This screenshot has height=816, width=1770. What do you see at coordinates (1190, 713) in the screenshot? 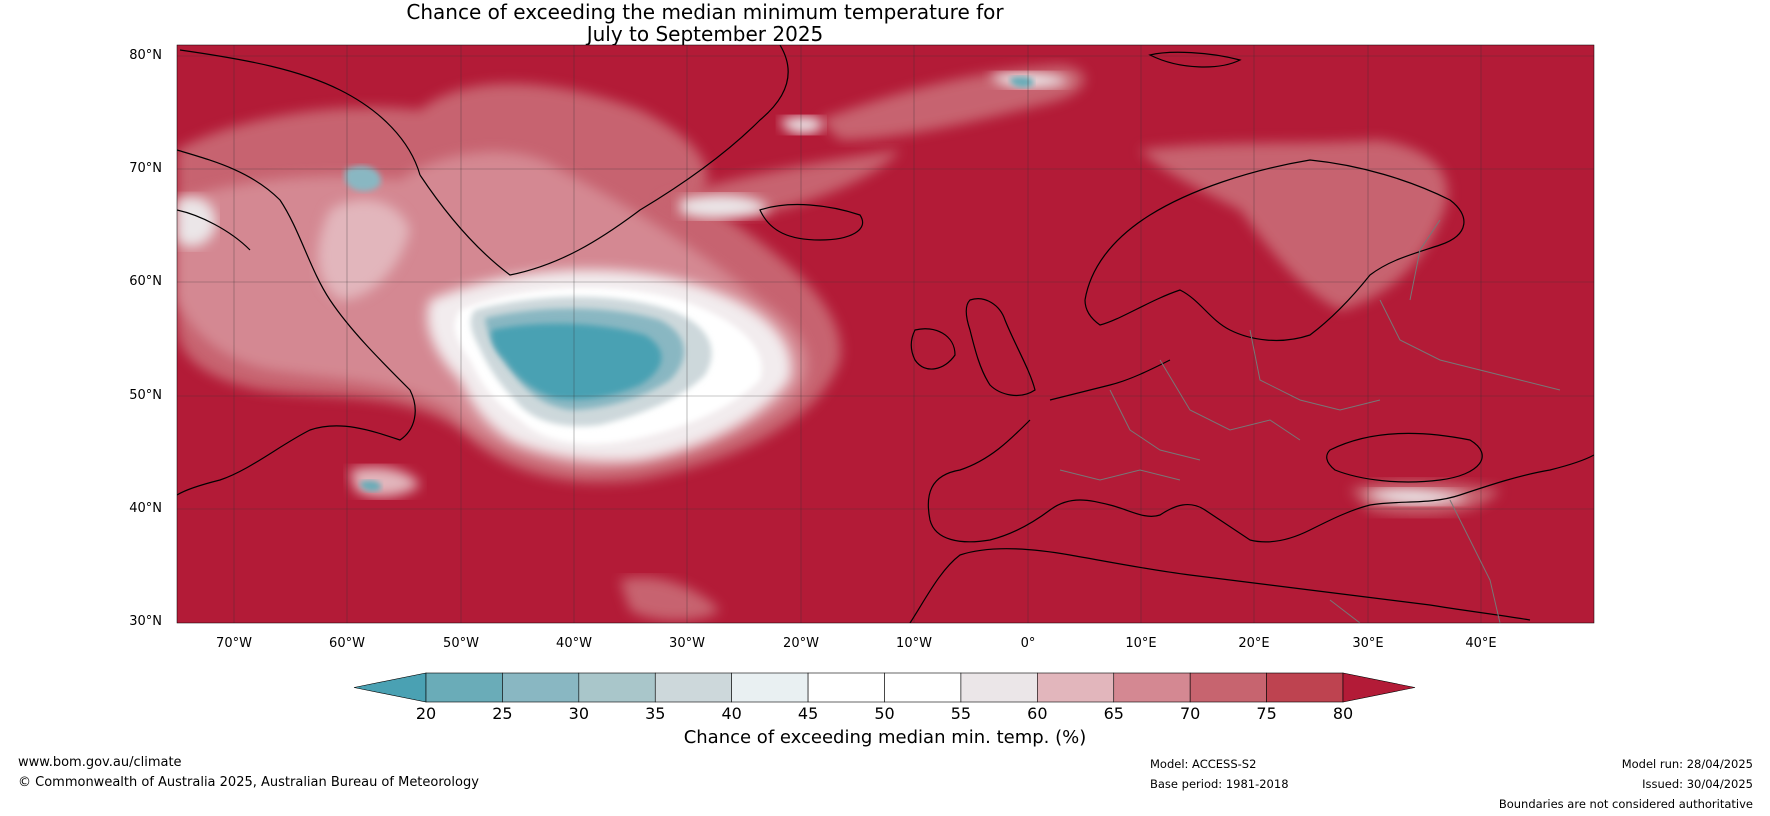
I see `colorbar-tick-label: 70` at bounding box center [1190, 713].